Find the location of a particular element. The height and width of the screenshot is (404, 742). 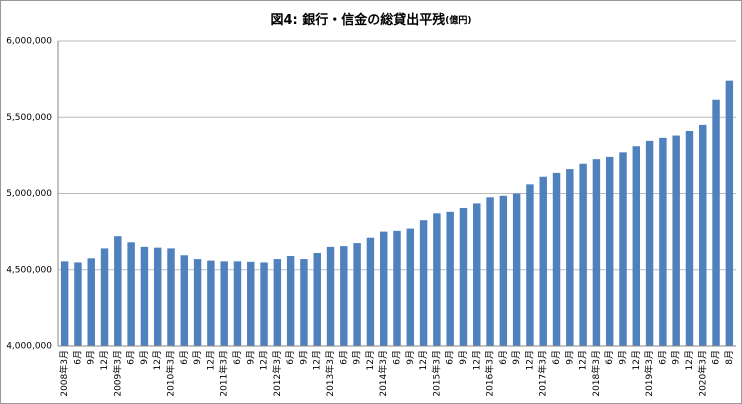

x-tick-label: 2015年3月 is located at coordinates (436, 373).